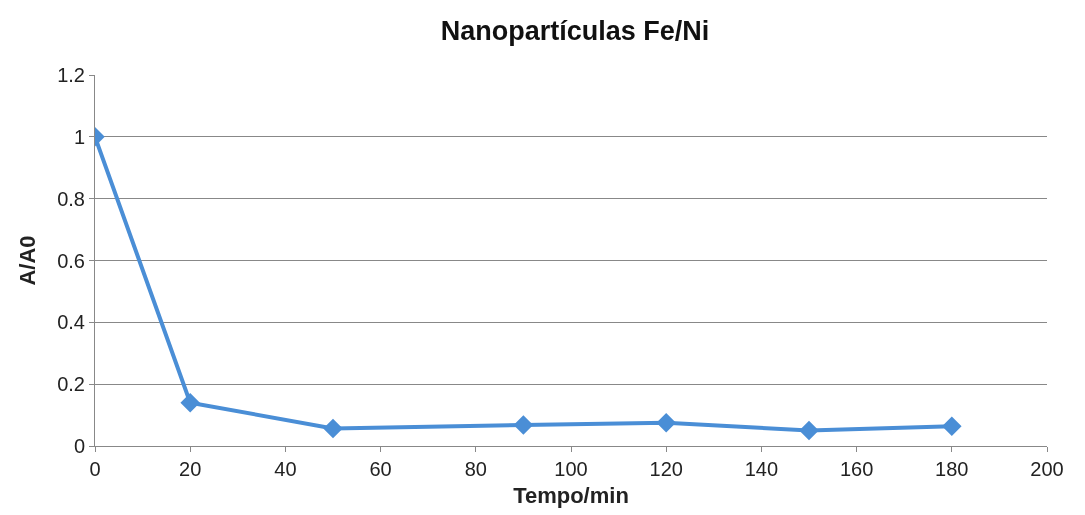 This screenshot has height=515, width=1085. What do you see at coordinates (571, 469) in the screenshot?
I see `x-tick-label: 100` at bounding box center [571, 469].